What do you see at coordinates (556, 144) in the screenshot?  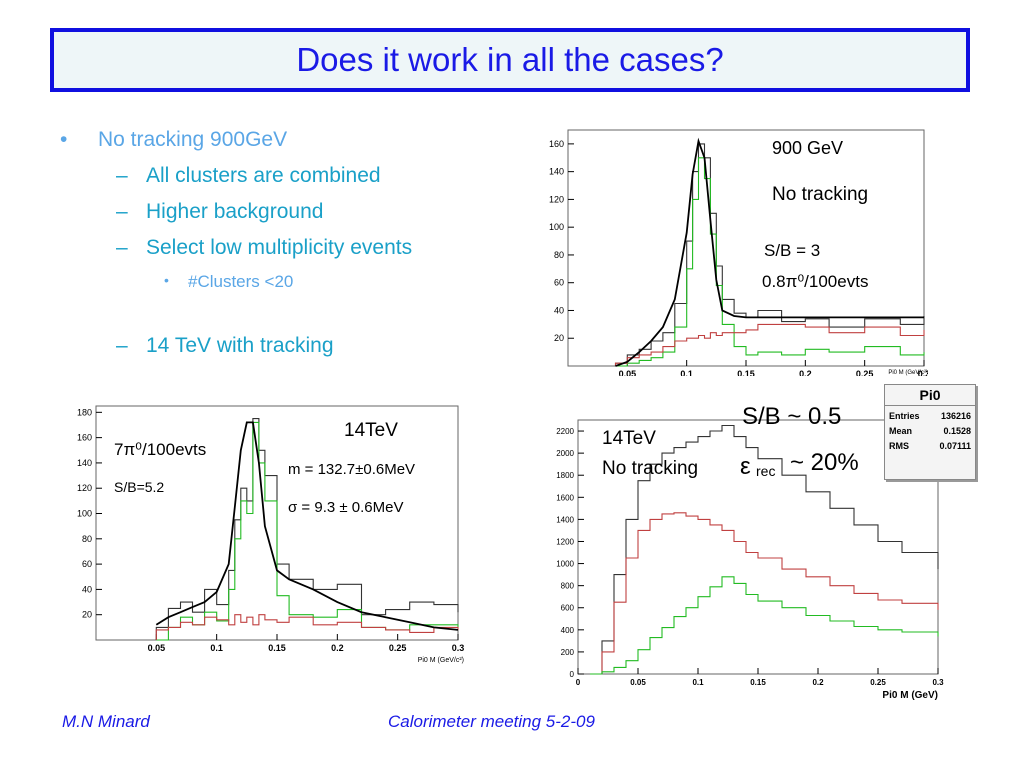 I see `y-tick-label: 160` at bounding box center [556, 144].